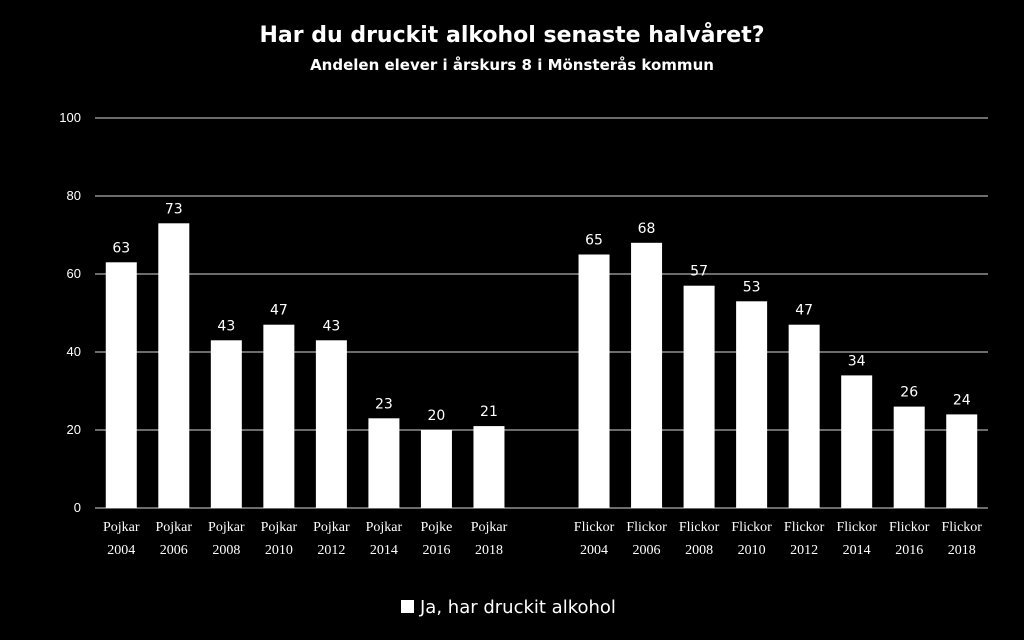  Describe the element at coordinates (74, 351) in the screenshot. I see `y-tick-label: 40` at that location.